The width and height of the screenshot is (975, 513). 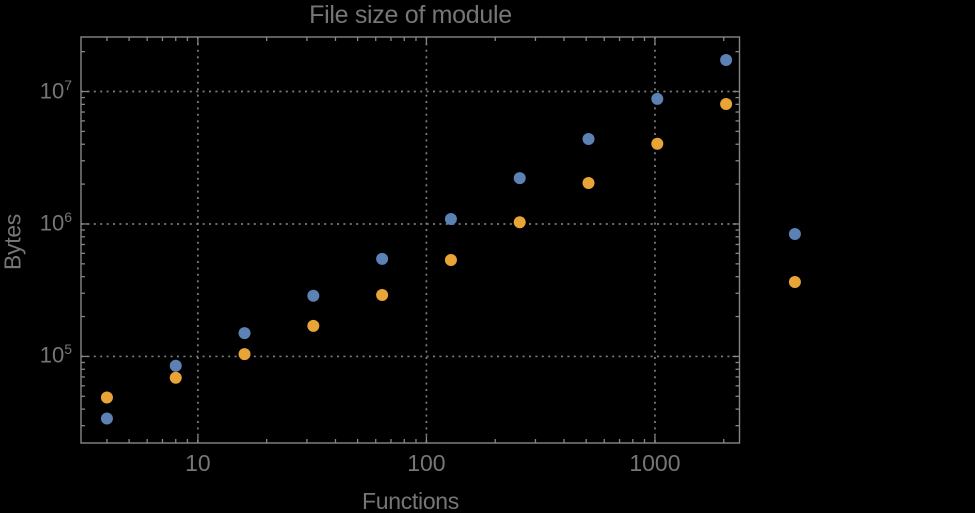 I want to click on y-tick-label: 10⁷, so click(x=55, y=89).